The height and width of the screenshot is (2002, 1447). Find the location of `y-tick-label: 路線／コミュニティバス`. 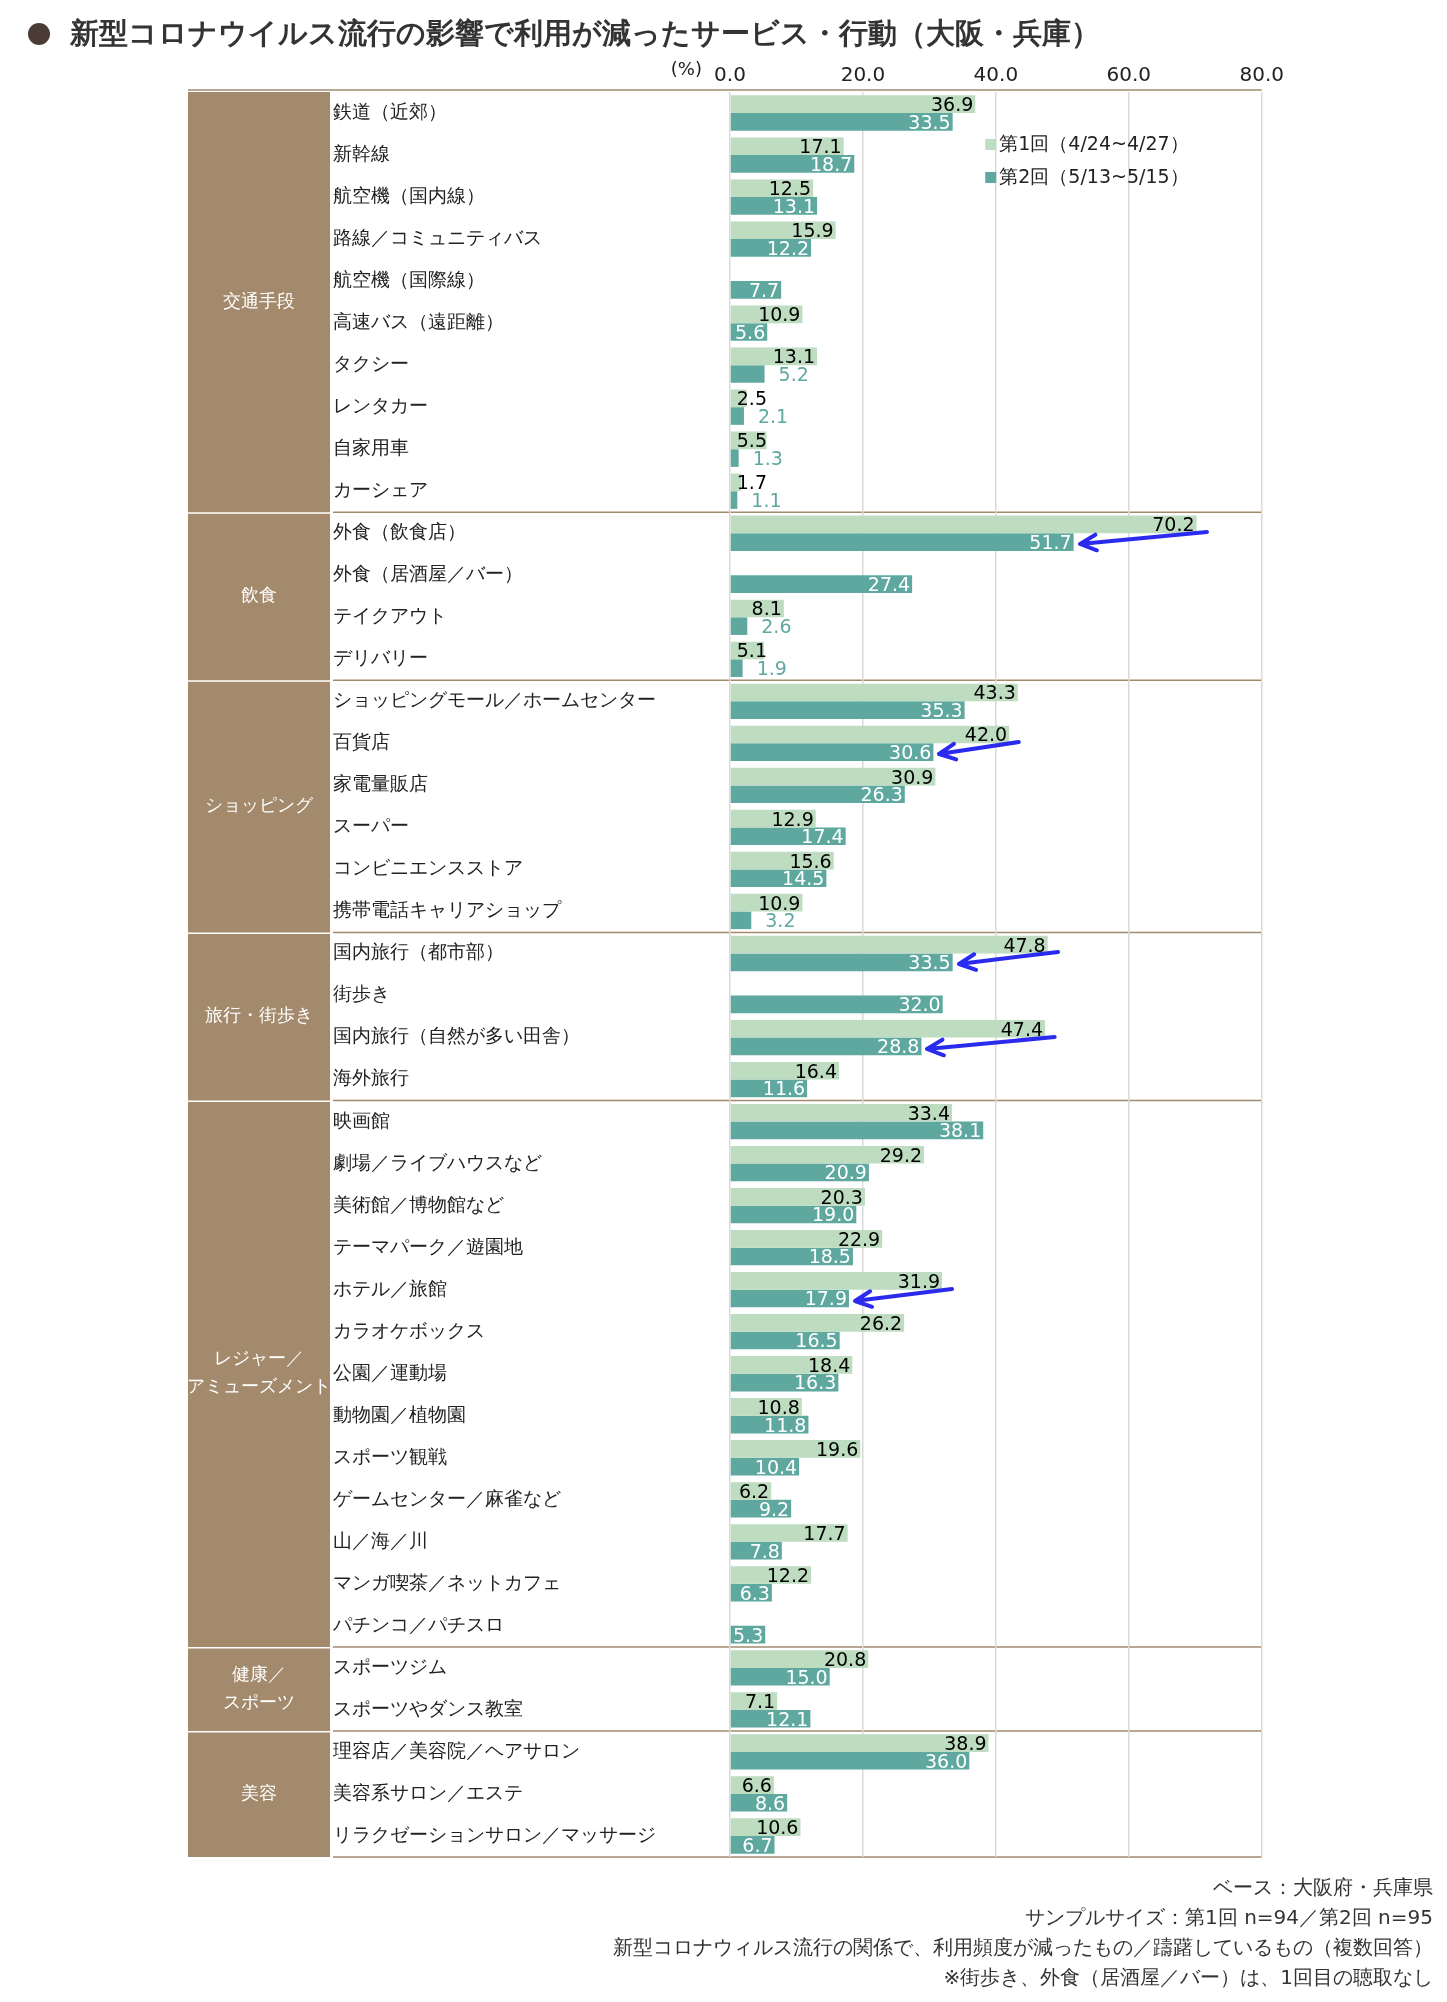

y-tick-label: 路線／コミュニティバス is located at coordinates (437, 237).